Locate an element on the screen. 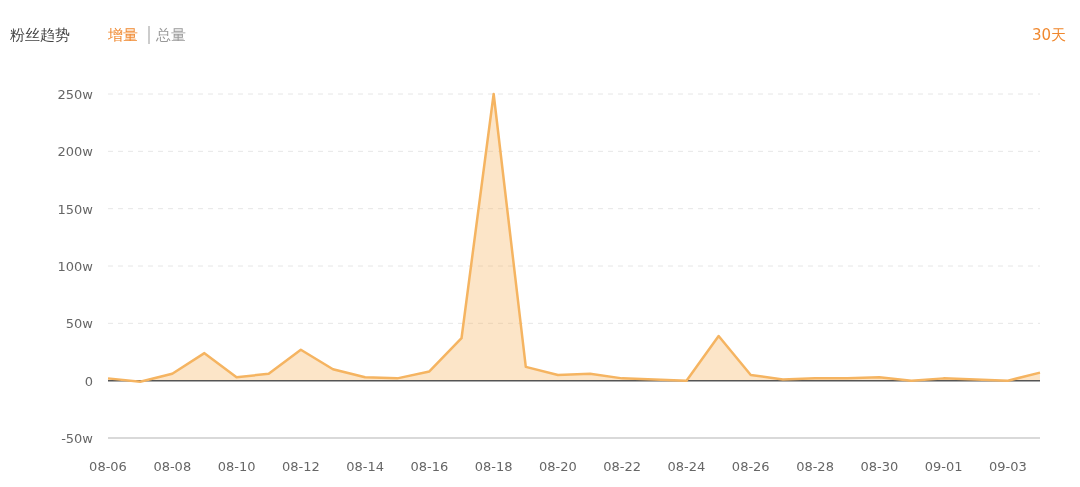 This screenshot has width=1080, height=487. y-tick-label: 100w is located at coordinates (75, 266).